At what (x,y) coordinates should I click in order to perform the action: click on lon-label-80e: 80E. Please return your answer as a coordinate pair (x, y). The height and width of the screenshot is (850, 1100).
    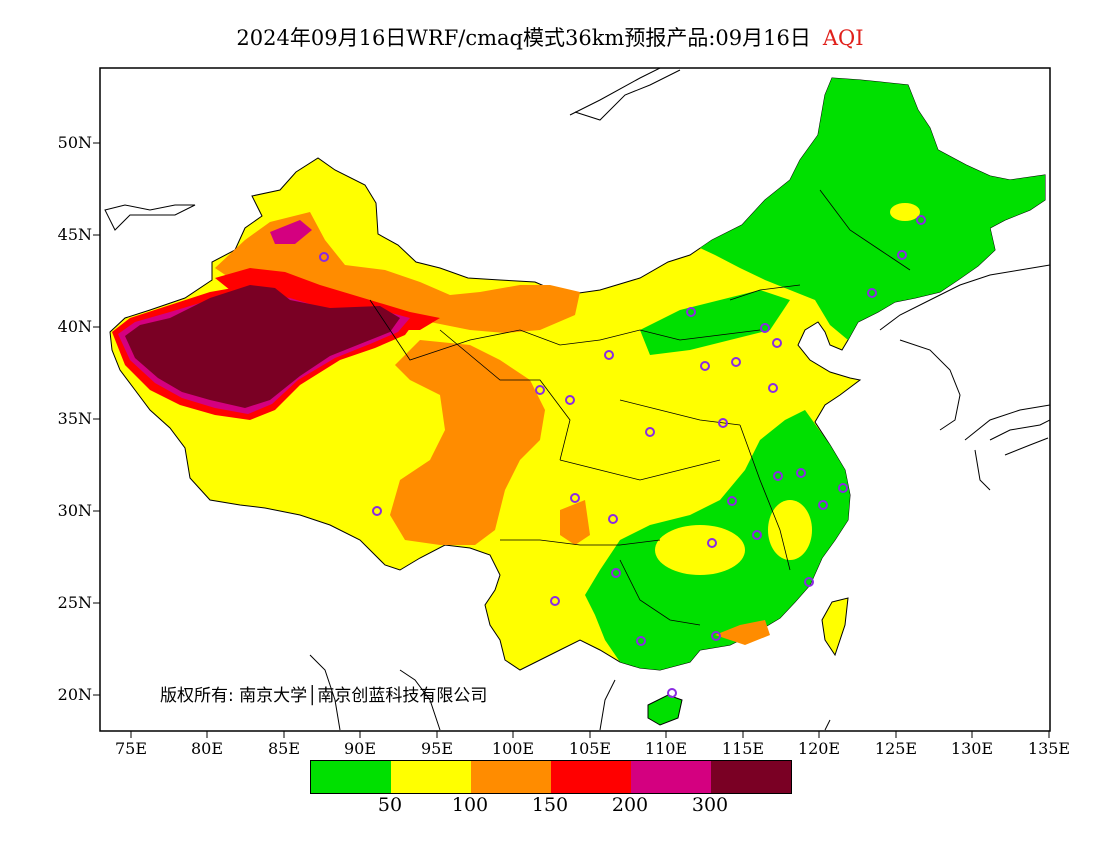
    Looking at the image, I should click on (207, 748).